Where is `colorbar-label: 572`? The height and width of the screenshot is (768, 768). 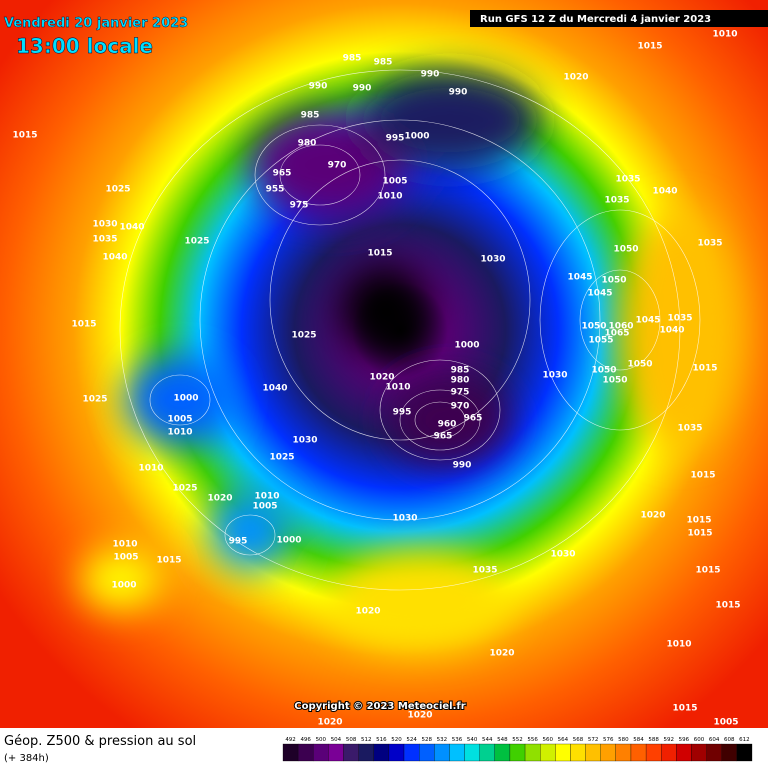 colorbar-label: 572 is located at coordinates (593, 740).